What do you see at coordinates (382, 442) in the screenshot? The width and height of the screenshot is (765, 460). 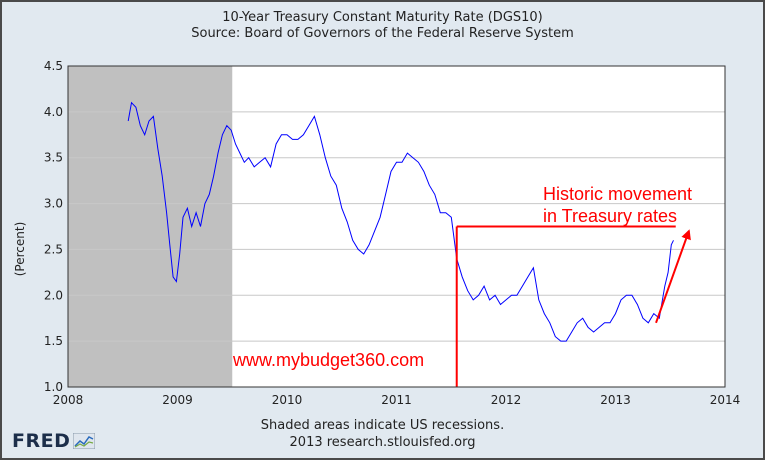 I see `footer-source: 2013 research.stlouisfed.org` at bounding box center [382, 442].